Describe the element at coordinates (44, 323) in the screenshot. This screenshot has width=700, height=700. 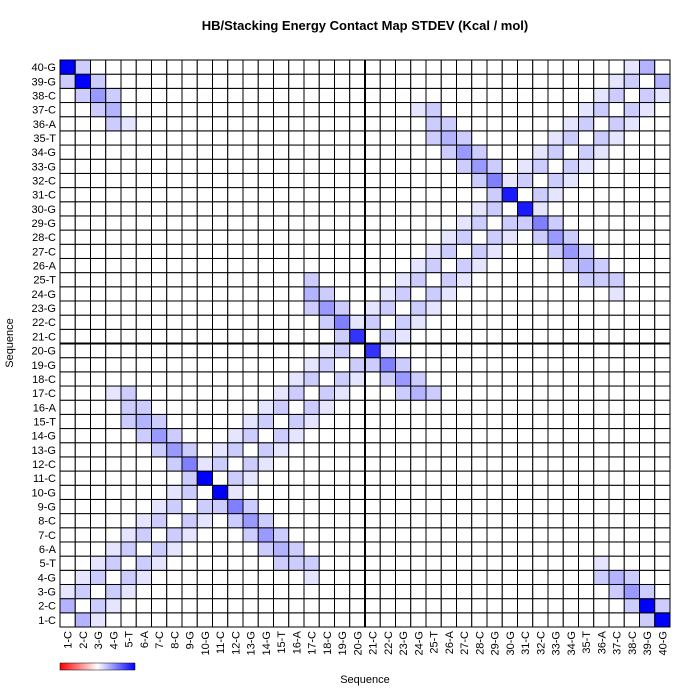
I see `y-tick-label: 22-C` at that location.